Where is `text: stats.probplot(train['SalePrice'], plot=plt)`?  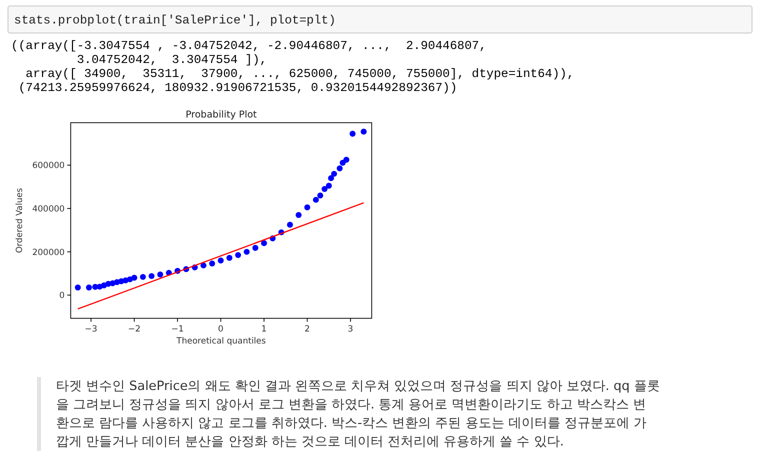 text: stats.probplot(train['SalePrice'], plot=plt) is located at coordinates (175, 21).